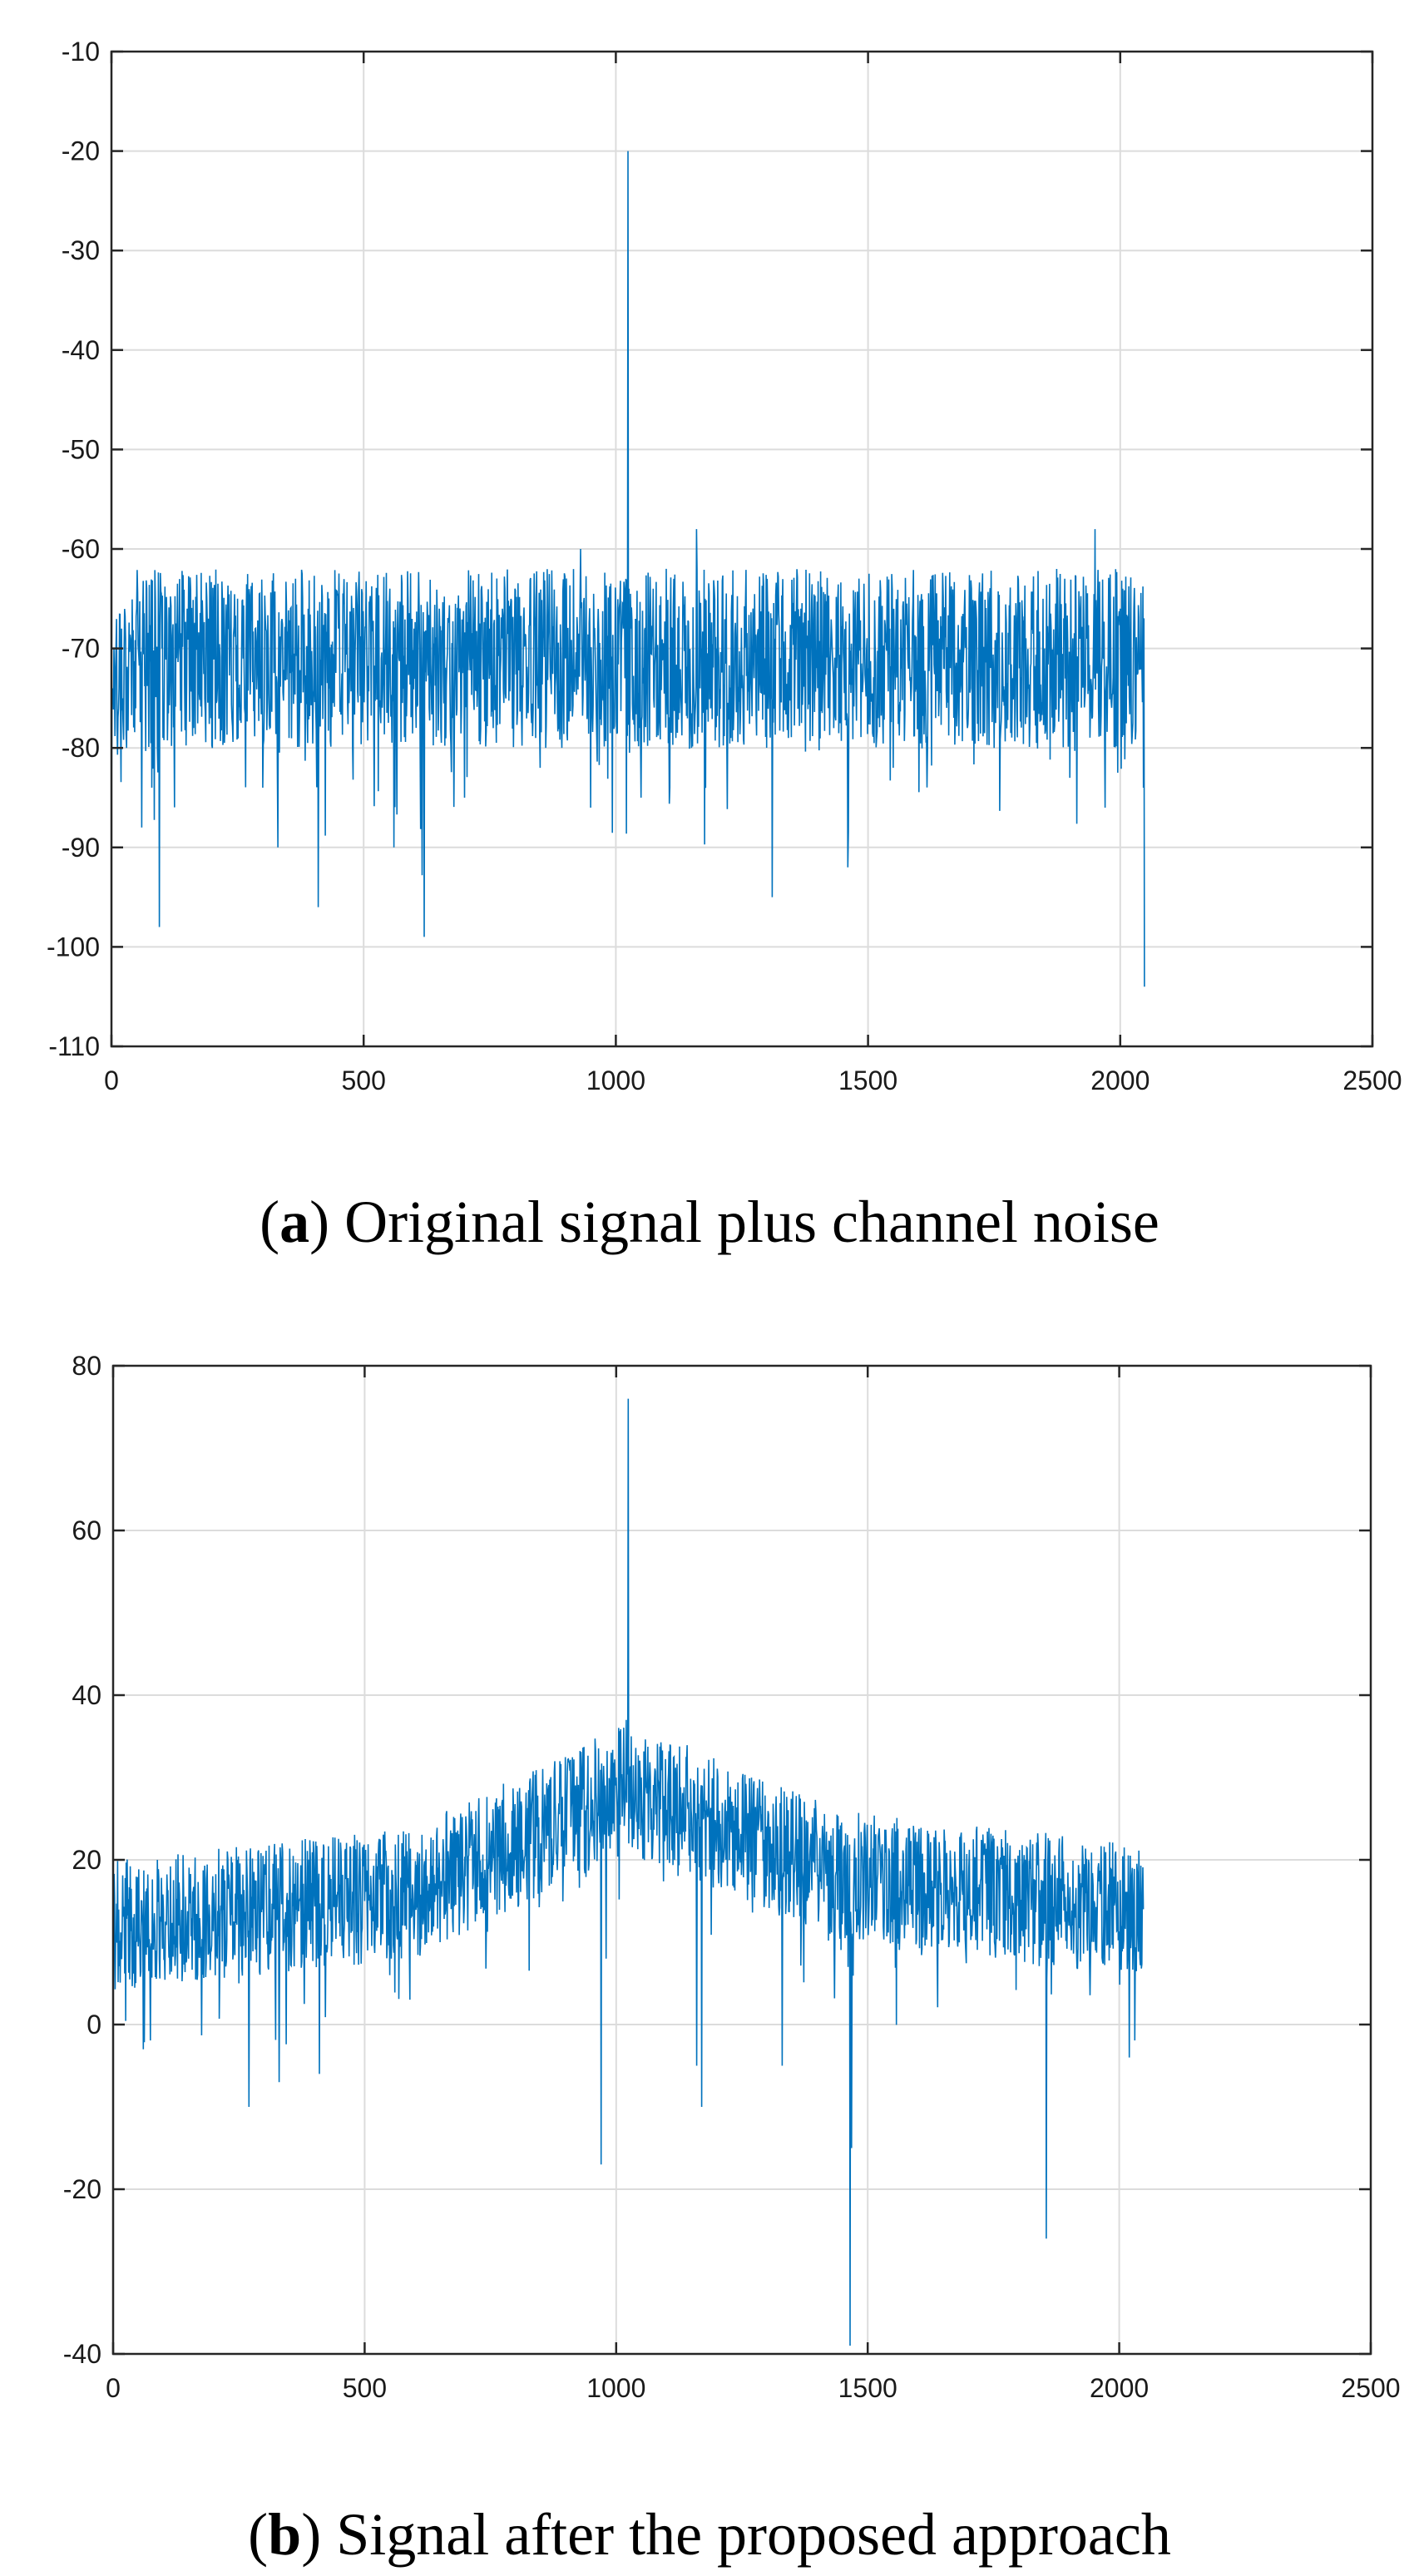  I want to click on chart-a-y-tick-label: -20, so click(81, 151).